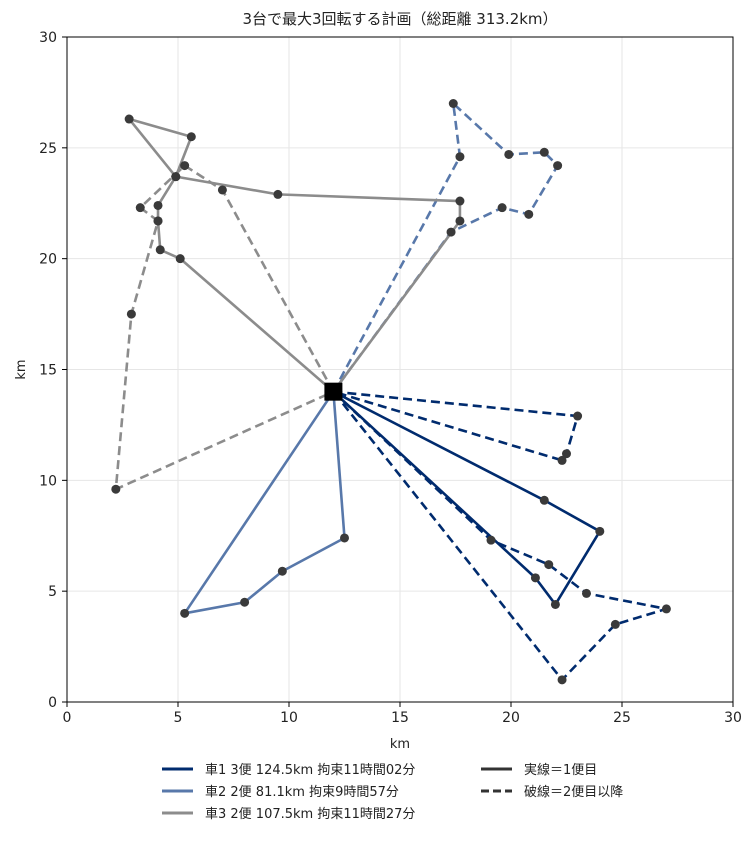  I want to click on y-tick-label: 5, so click(52, 592).